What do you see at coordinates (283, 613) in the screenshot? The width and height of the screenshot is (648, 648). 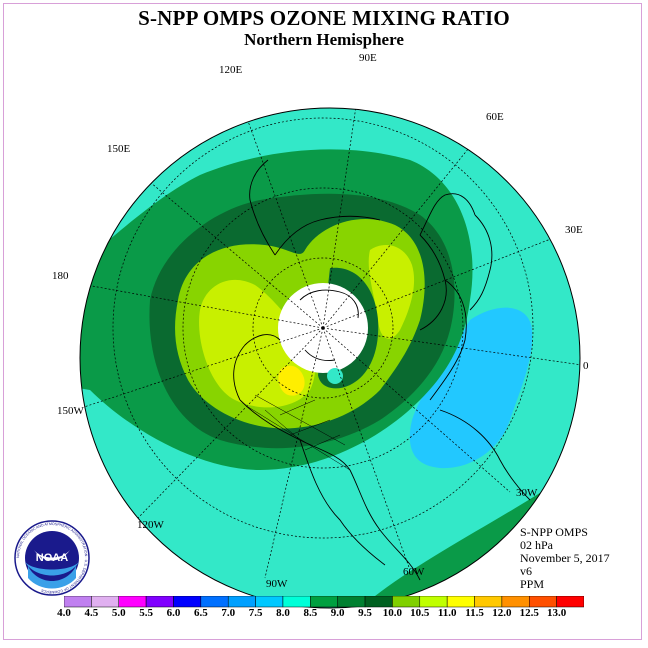 I see `colorbar-tick-label: 8.0` at bounding box center [283, 613].